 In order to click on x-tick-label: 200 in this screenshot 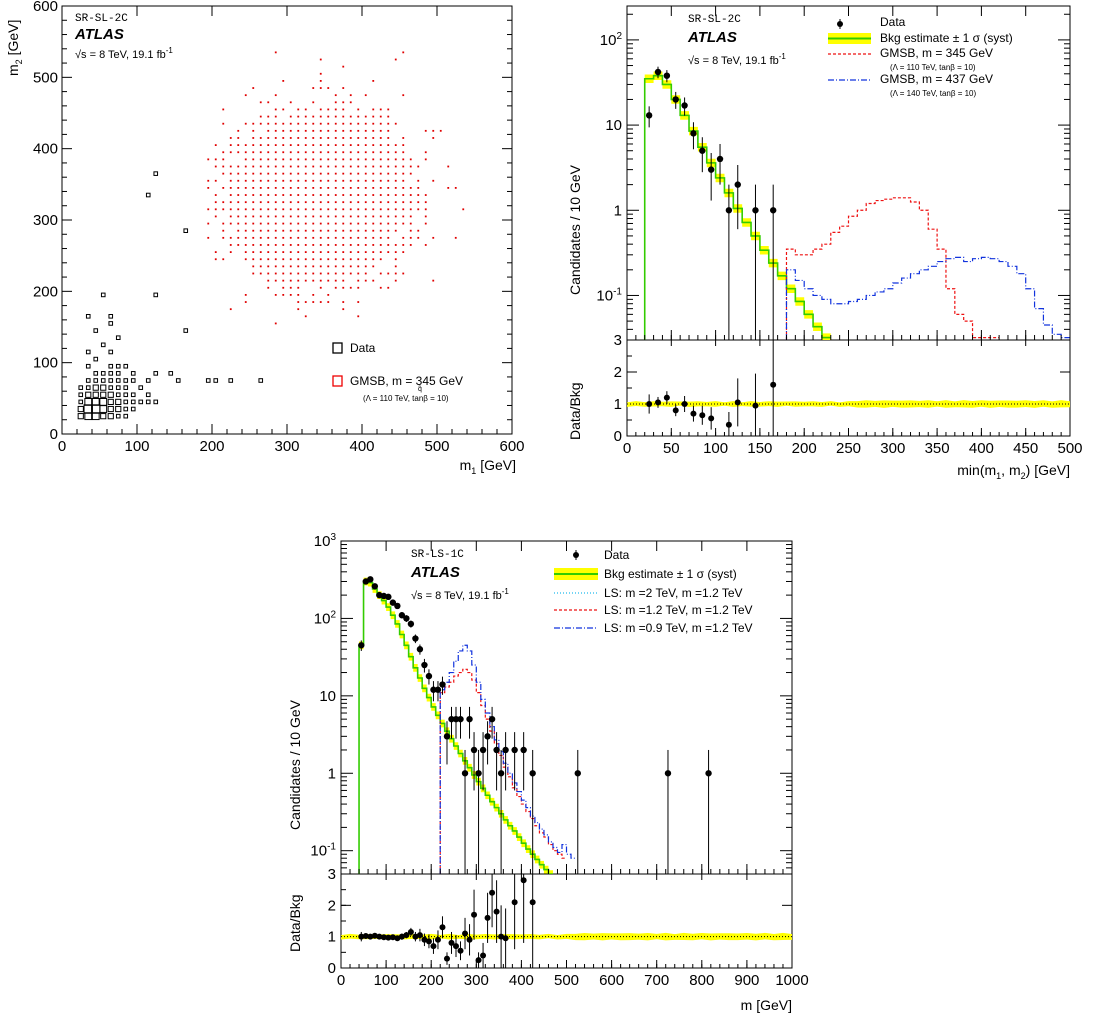, I will do `click(431, 980)`.